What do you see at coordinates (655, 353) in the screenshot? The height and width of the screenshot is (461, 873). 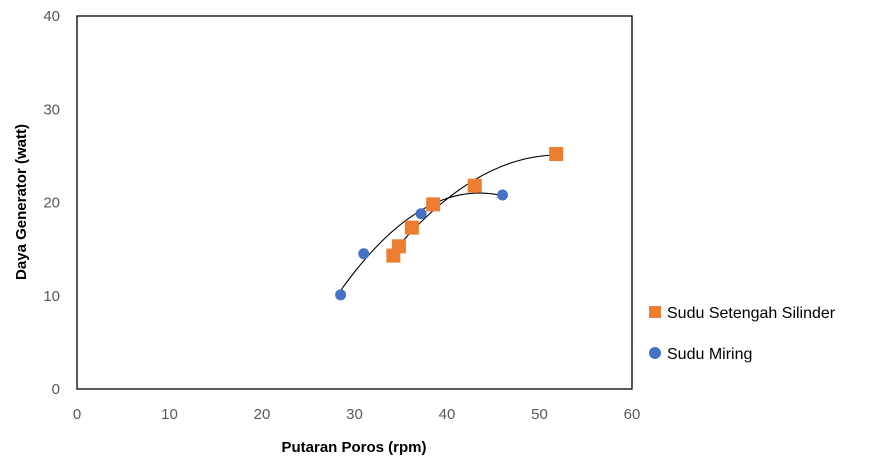 I see `legend-marker-circle` at bounding box center [655, 353].